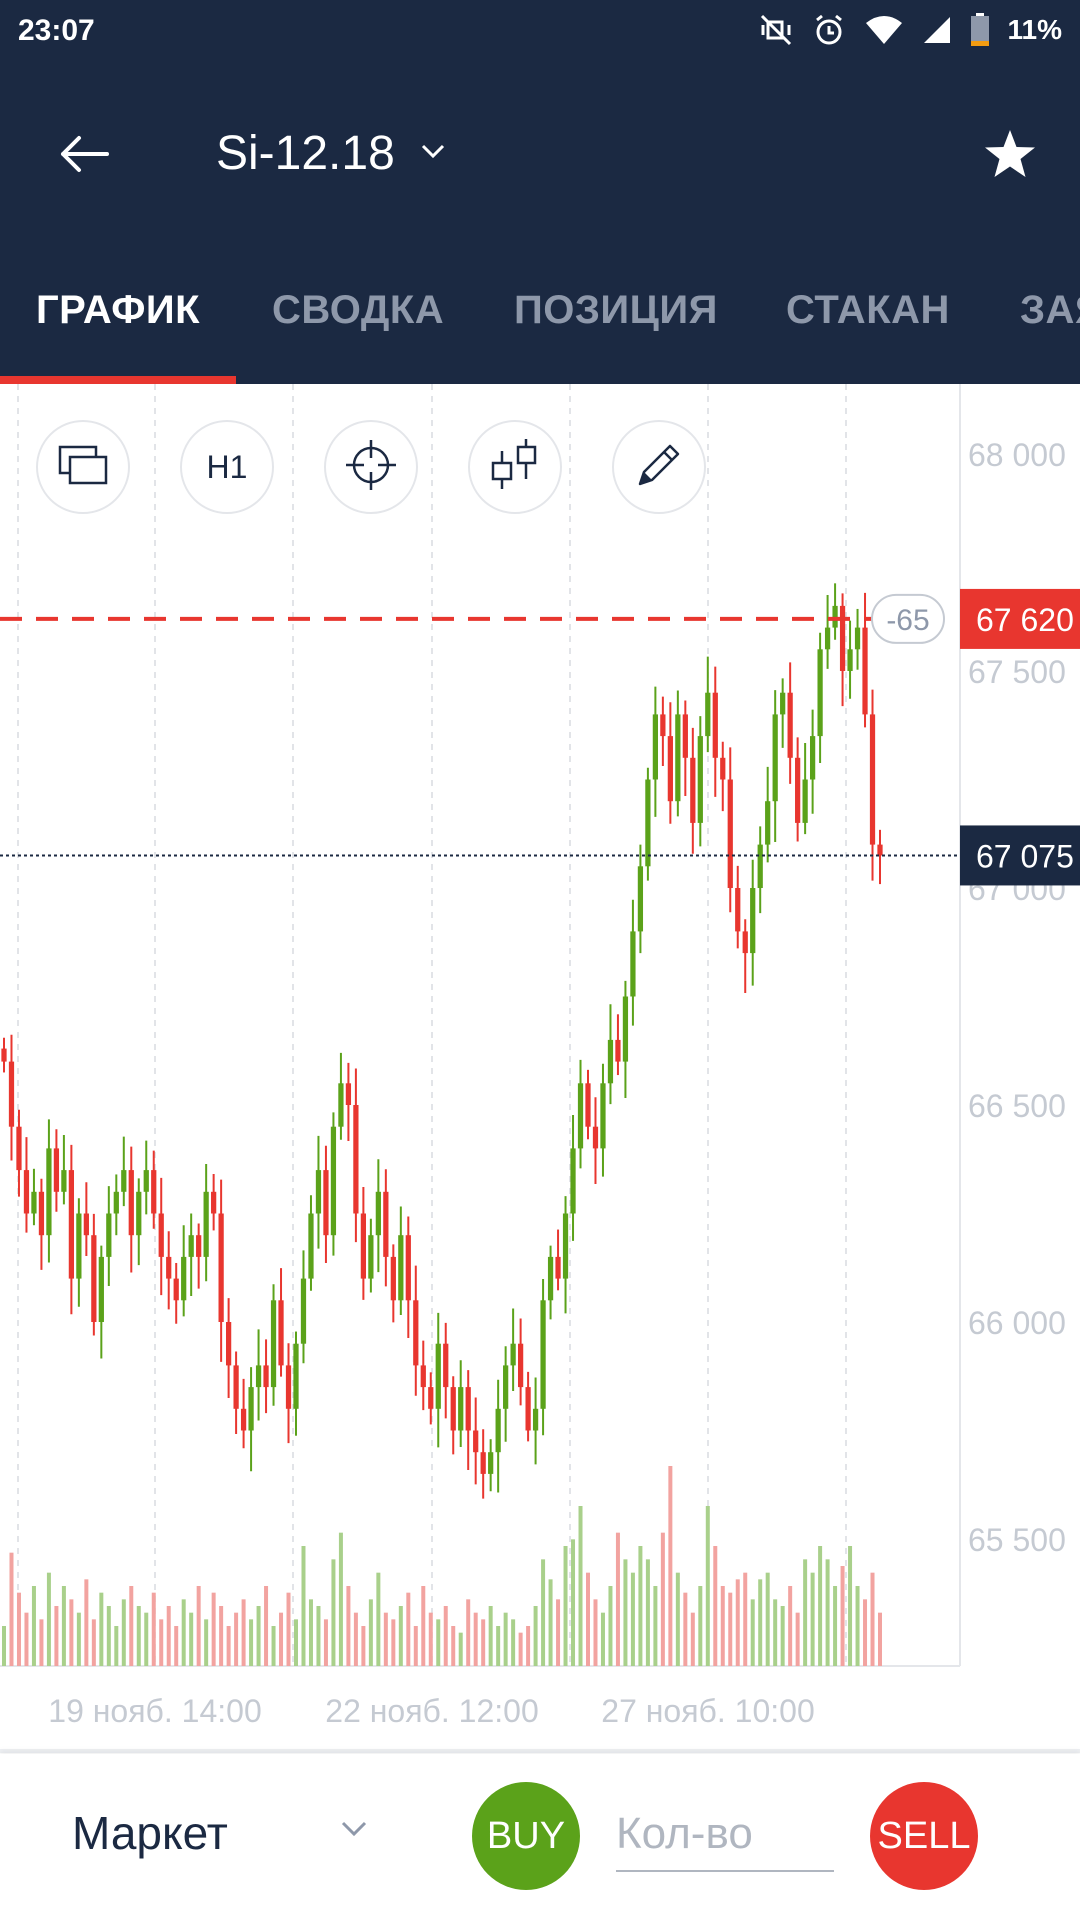 The width and height of the screenshot is (1080, 1920). Describe the element at coordinates (1050, 310) in the screenshot. I see `tab-orders: ЗАЯВКИ` at that location.